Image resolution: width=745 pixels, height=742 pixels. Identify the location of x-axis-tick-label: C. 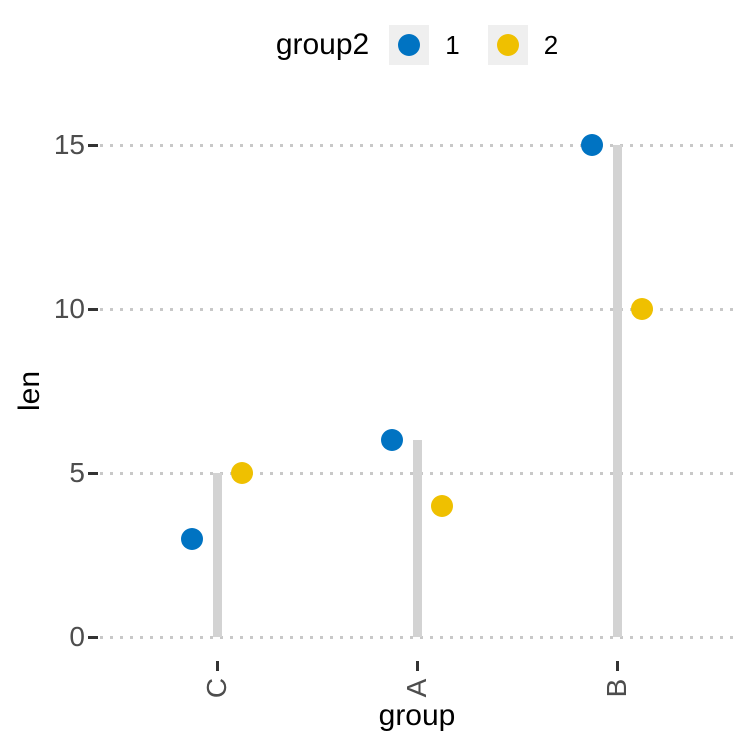
(216, 688).